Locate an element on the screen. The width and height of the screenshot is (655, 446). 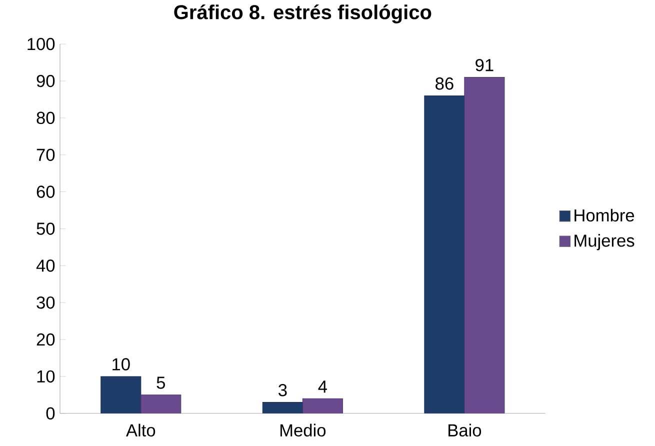
x-tick-label: Medio is located at coordinates (303, 430).